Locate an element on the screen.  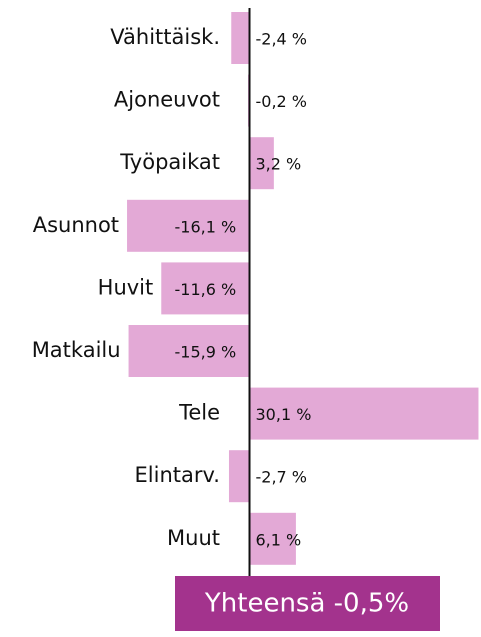
value-label: -15,9 % is located at coordinates (206, 352).